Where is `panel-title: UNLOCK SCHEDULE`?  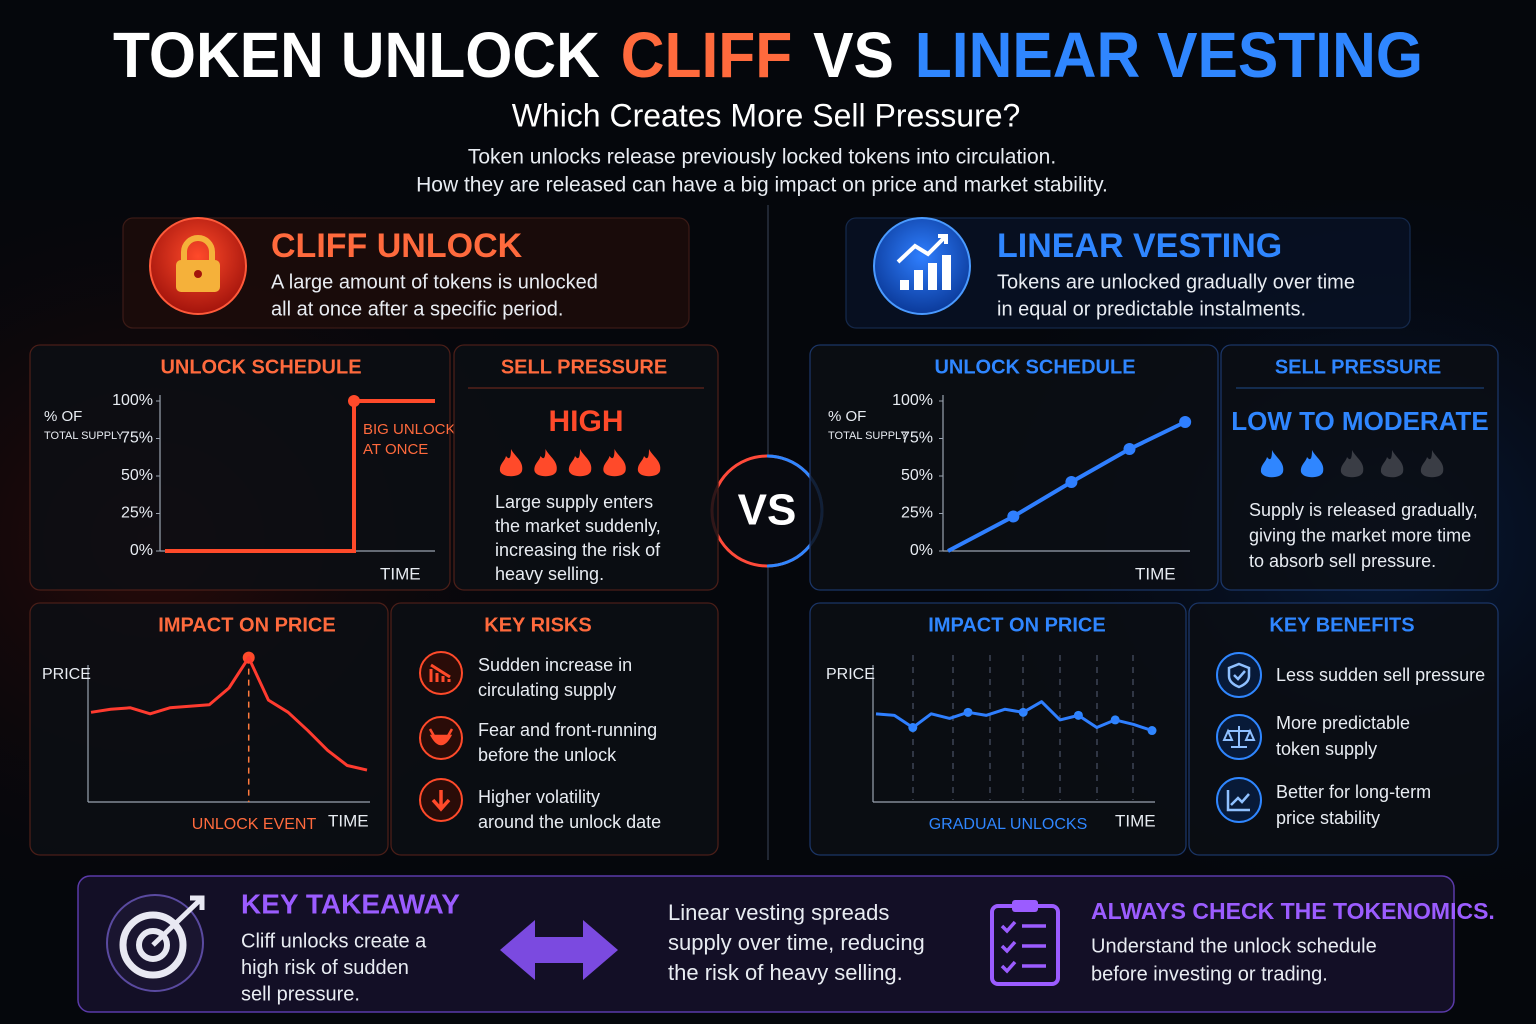 panel-title: UNLOCK SCHEDULE is located at coordinates (260, 367).